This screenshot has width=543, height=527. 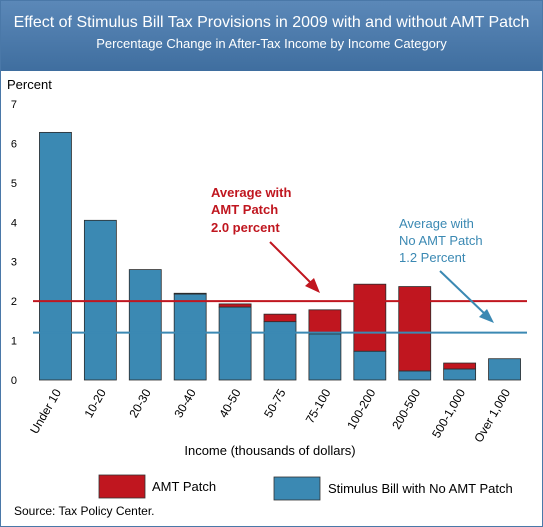 I want to click on y-tick-label: 1, so click(x=14, y=342).